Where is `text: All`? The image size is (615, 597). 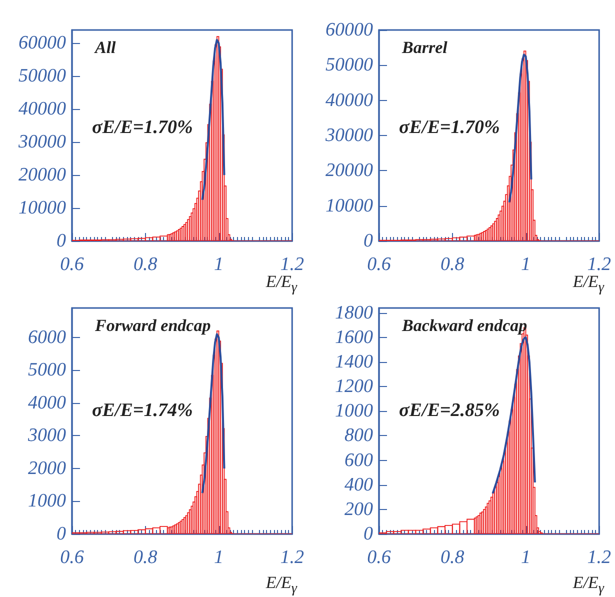 text: All is located at coordinates (105, 47).